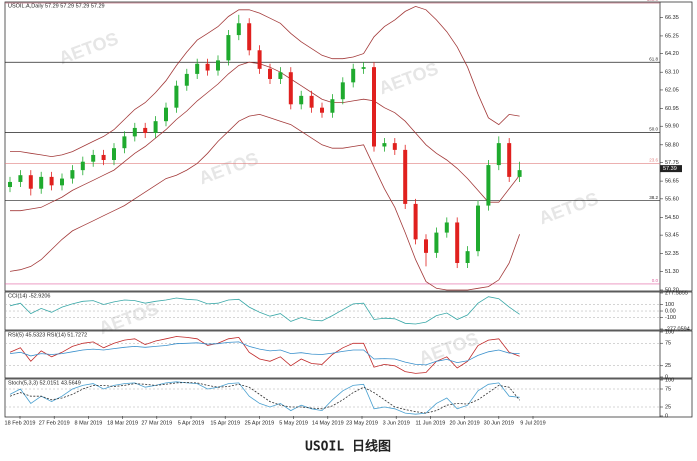  What do you see at coordinates (54, 423) in the screenshot?
I see `x-tick-label: 27 Feb 2019` at bounding box center [54, 423].